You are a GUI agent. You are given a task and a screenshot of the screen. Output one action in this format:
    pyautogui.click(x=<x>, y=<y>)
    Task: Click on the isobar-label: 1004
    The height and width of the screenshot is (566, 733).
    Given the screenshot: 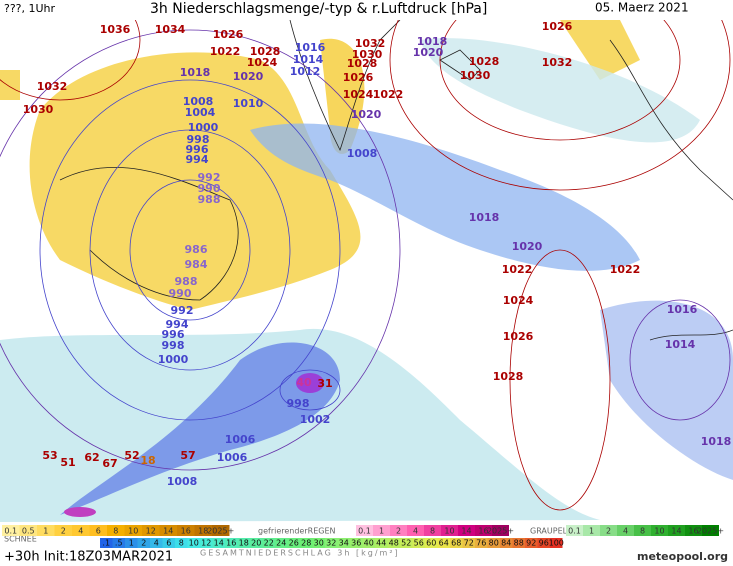 What is the action you would take?
    pyautogui.click(x=200, y=112)
    